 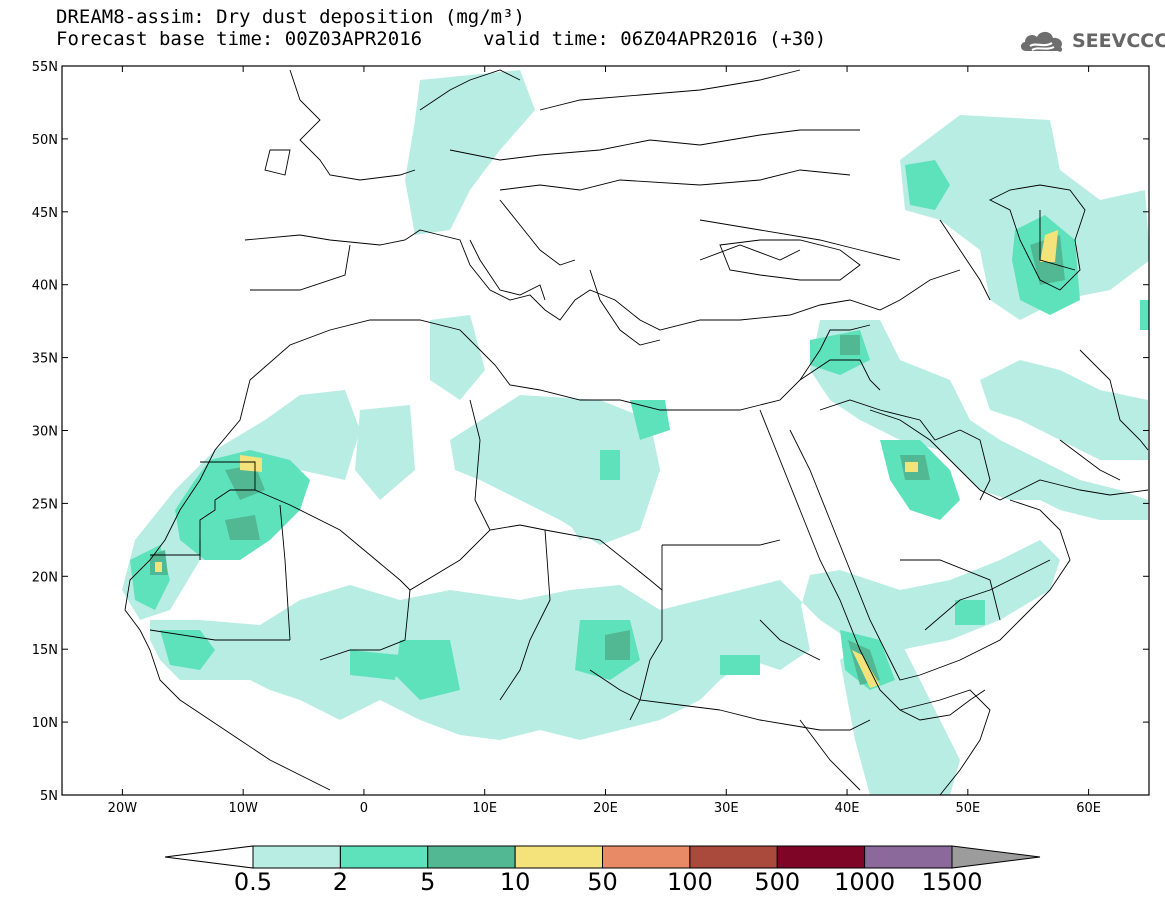 I want to click on lat-tick-label: 55N, so click(x=45, y=67).